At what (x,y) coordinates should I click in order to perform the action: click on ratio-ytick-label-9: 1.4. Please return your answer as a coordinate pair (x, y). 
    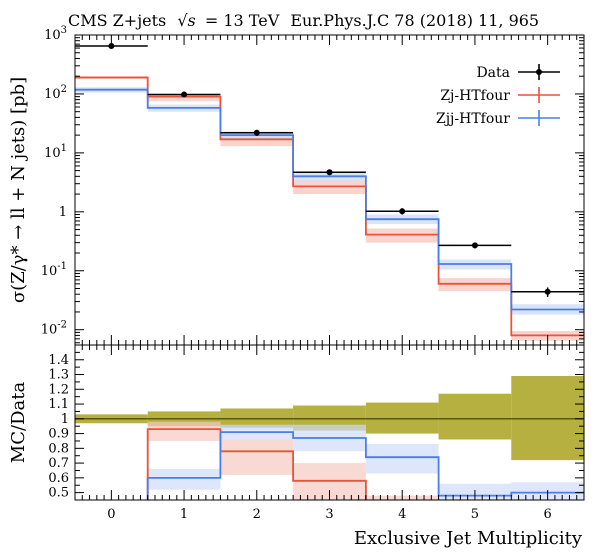
    Looking at the image, I should click on (58, 360).